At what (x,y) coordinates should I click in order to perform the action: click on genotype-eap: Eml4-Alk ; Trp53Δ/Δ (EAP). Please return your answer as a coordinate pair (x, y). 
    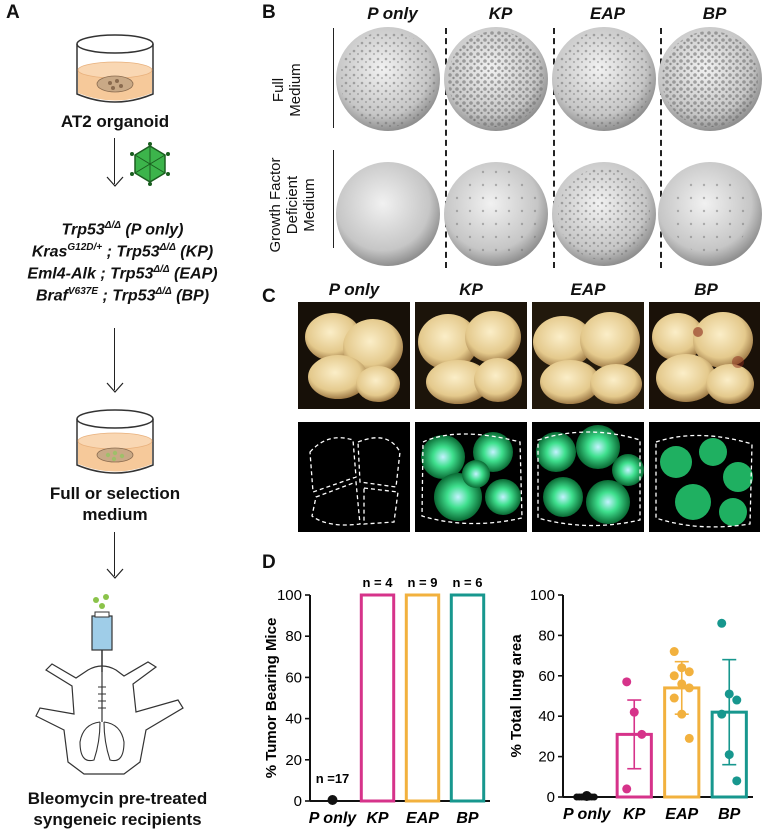
    Looking at the image, I should click on (122, 273).